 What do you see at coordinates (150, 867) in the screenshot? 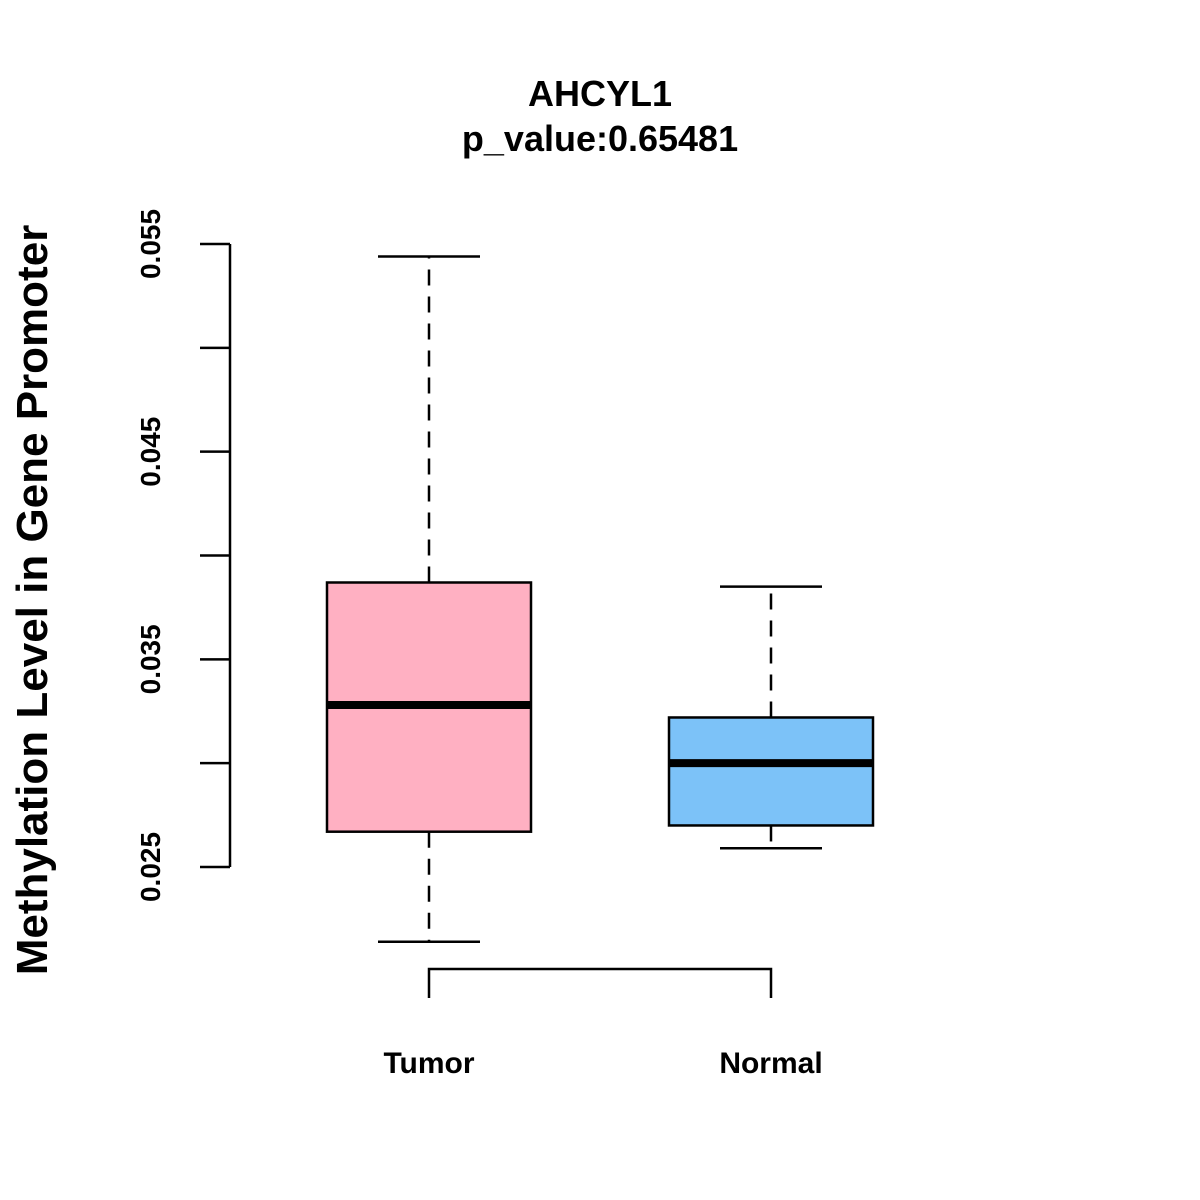
I see `y-tick-label: 0.025` at bounding box center [150, 867].